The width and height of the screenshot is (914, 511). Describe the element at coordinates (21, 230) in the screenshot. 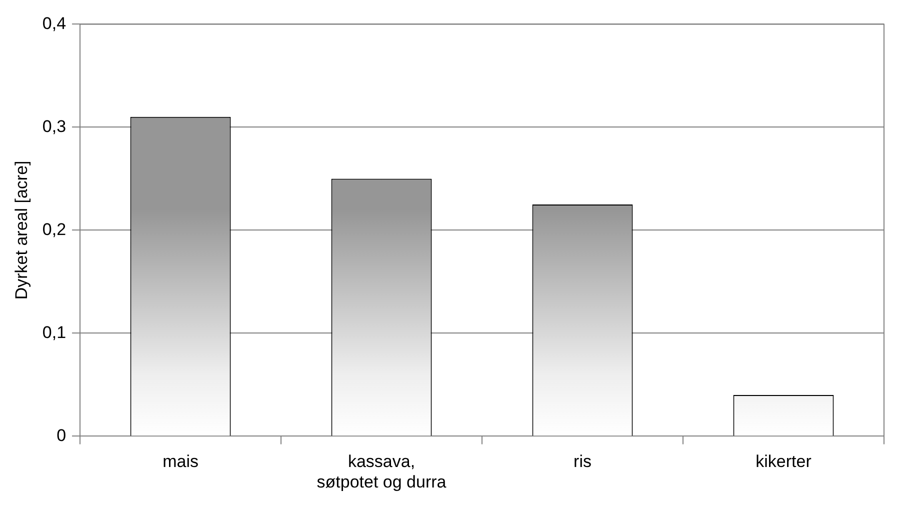

I see `y-axis-title: Dyrket areal [acre]` at that location.